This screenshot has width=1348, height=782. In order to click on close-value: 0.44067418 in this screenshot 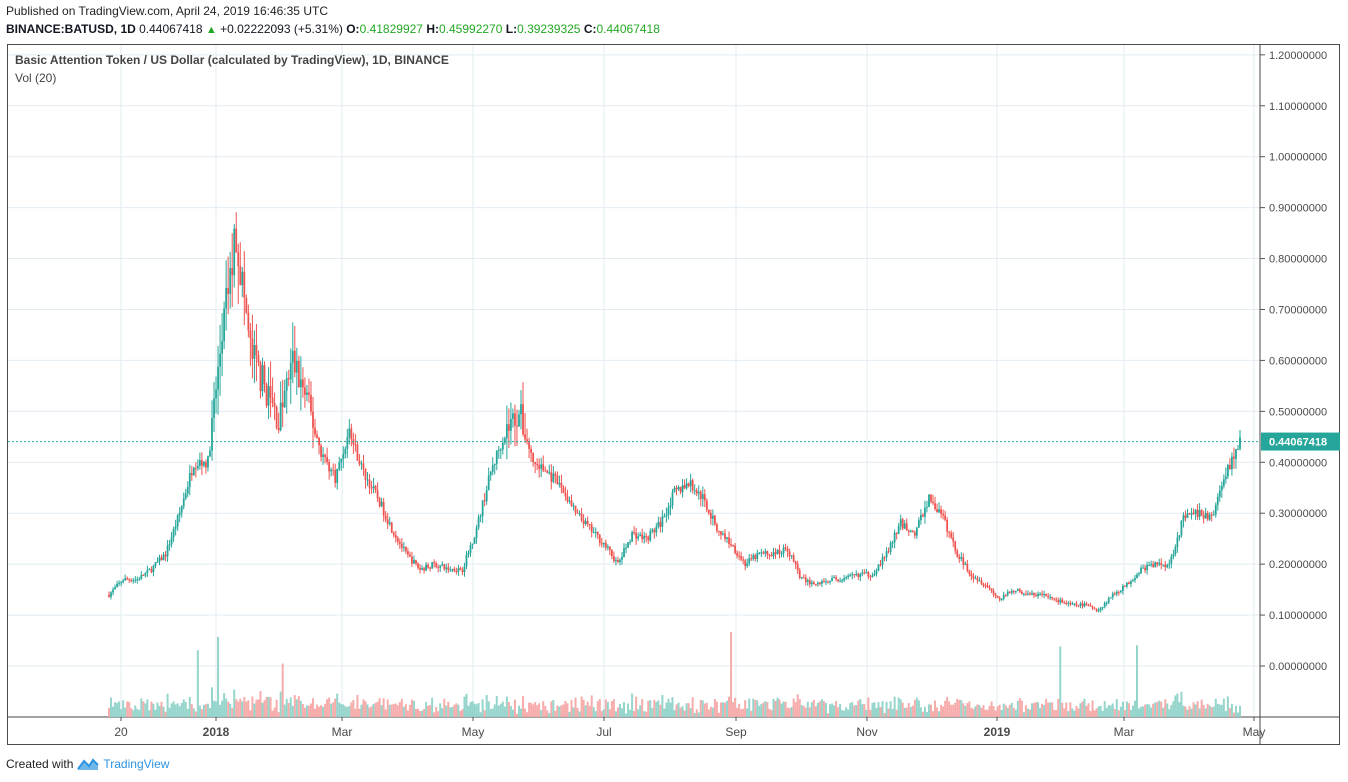, I will do `click(628, 29)`.